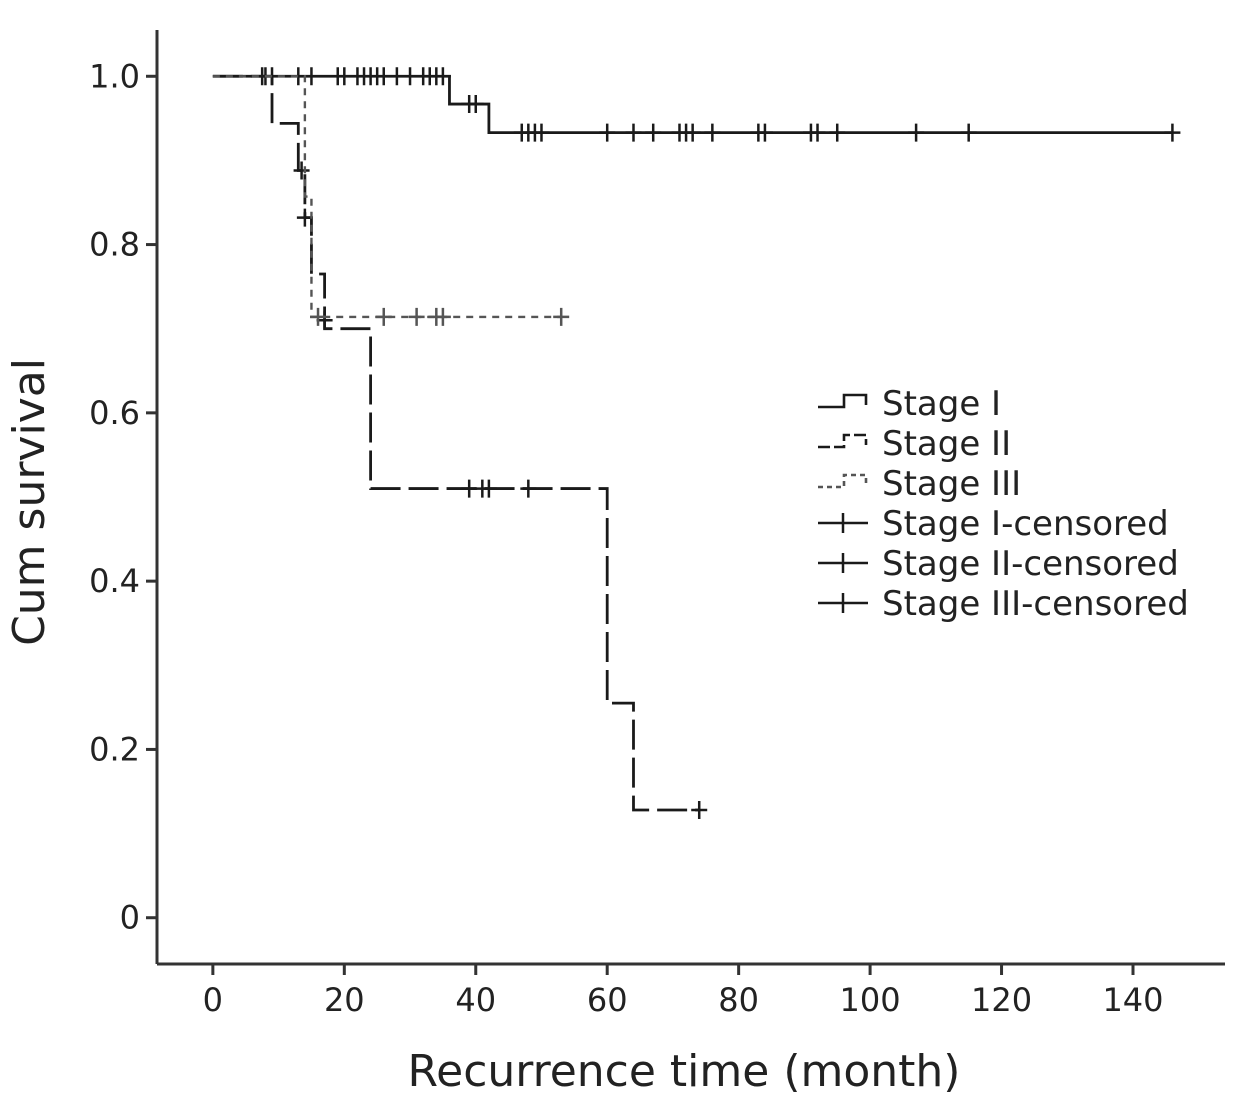 Image resolution: width=1260 pixels, height=1102 pixels. I want to click on y-tick-label: 0, so click(130, 918).